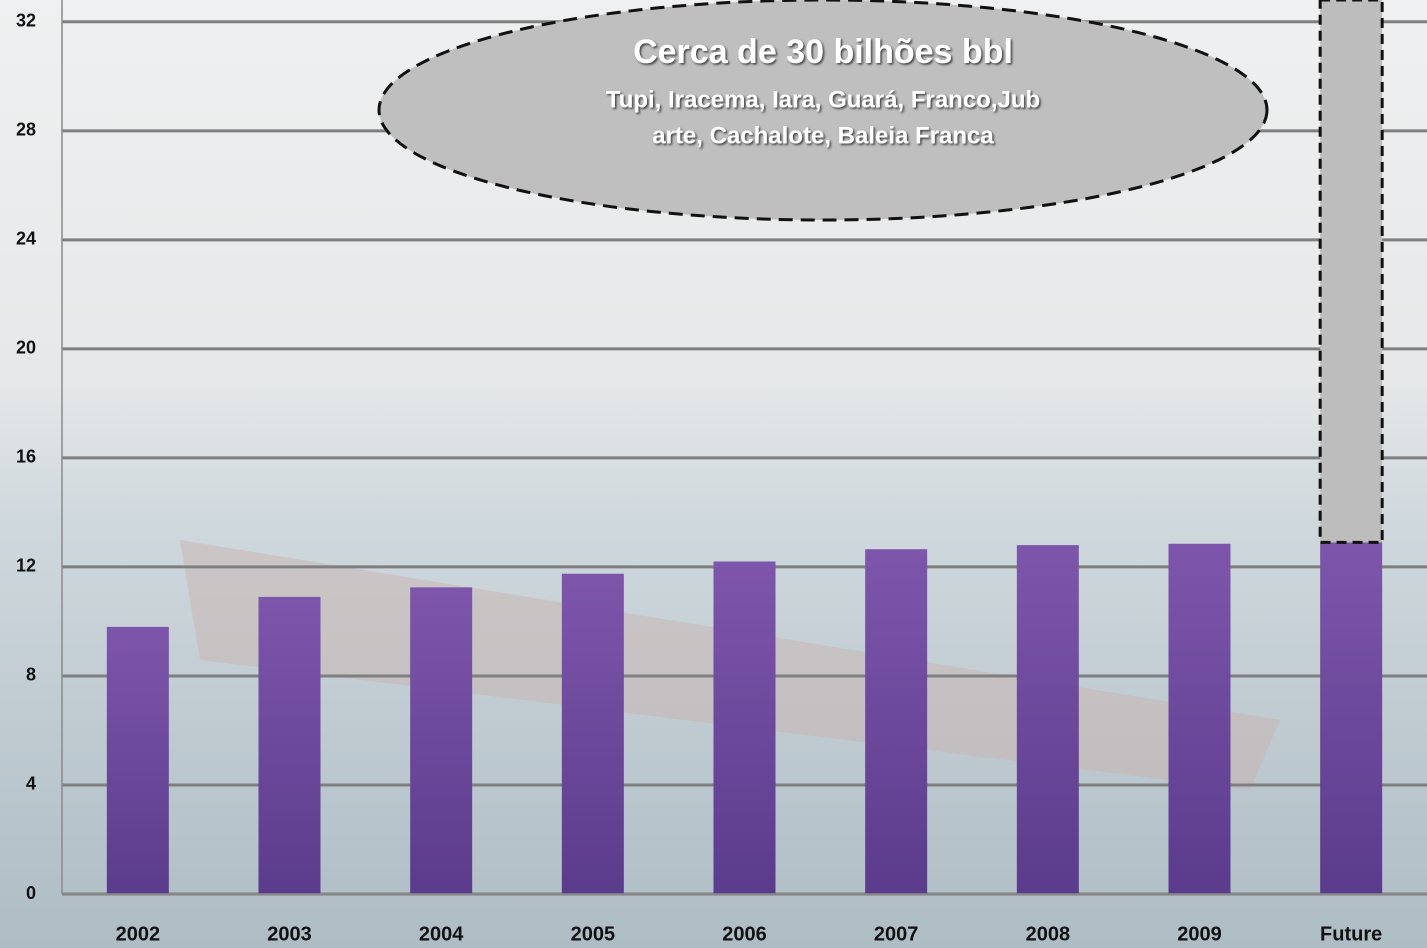 The width and height of the screenshot is (1427, 948). What do you see at coordinates (26, 566) in the screenshot?
I see `y-tick-label: 12` at bounding box center [26, 566].